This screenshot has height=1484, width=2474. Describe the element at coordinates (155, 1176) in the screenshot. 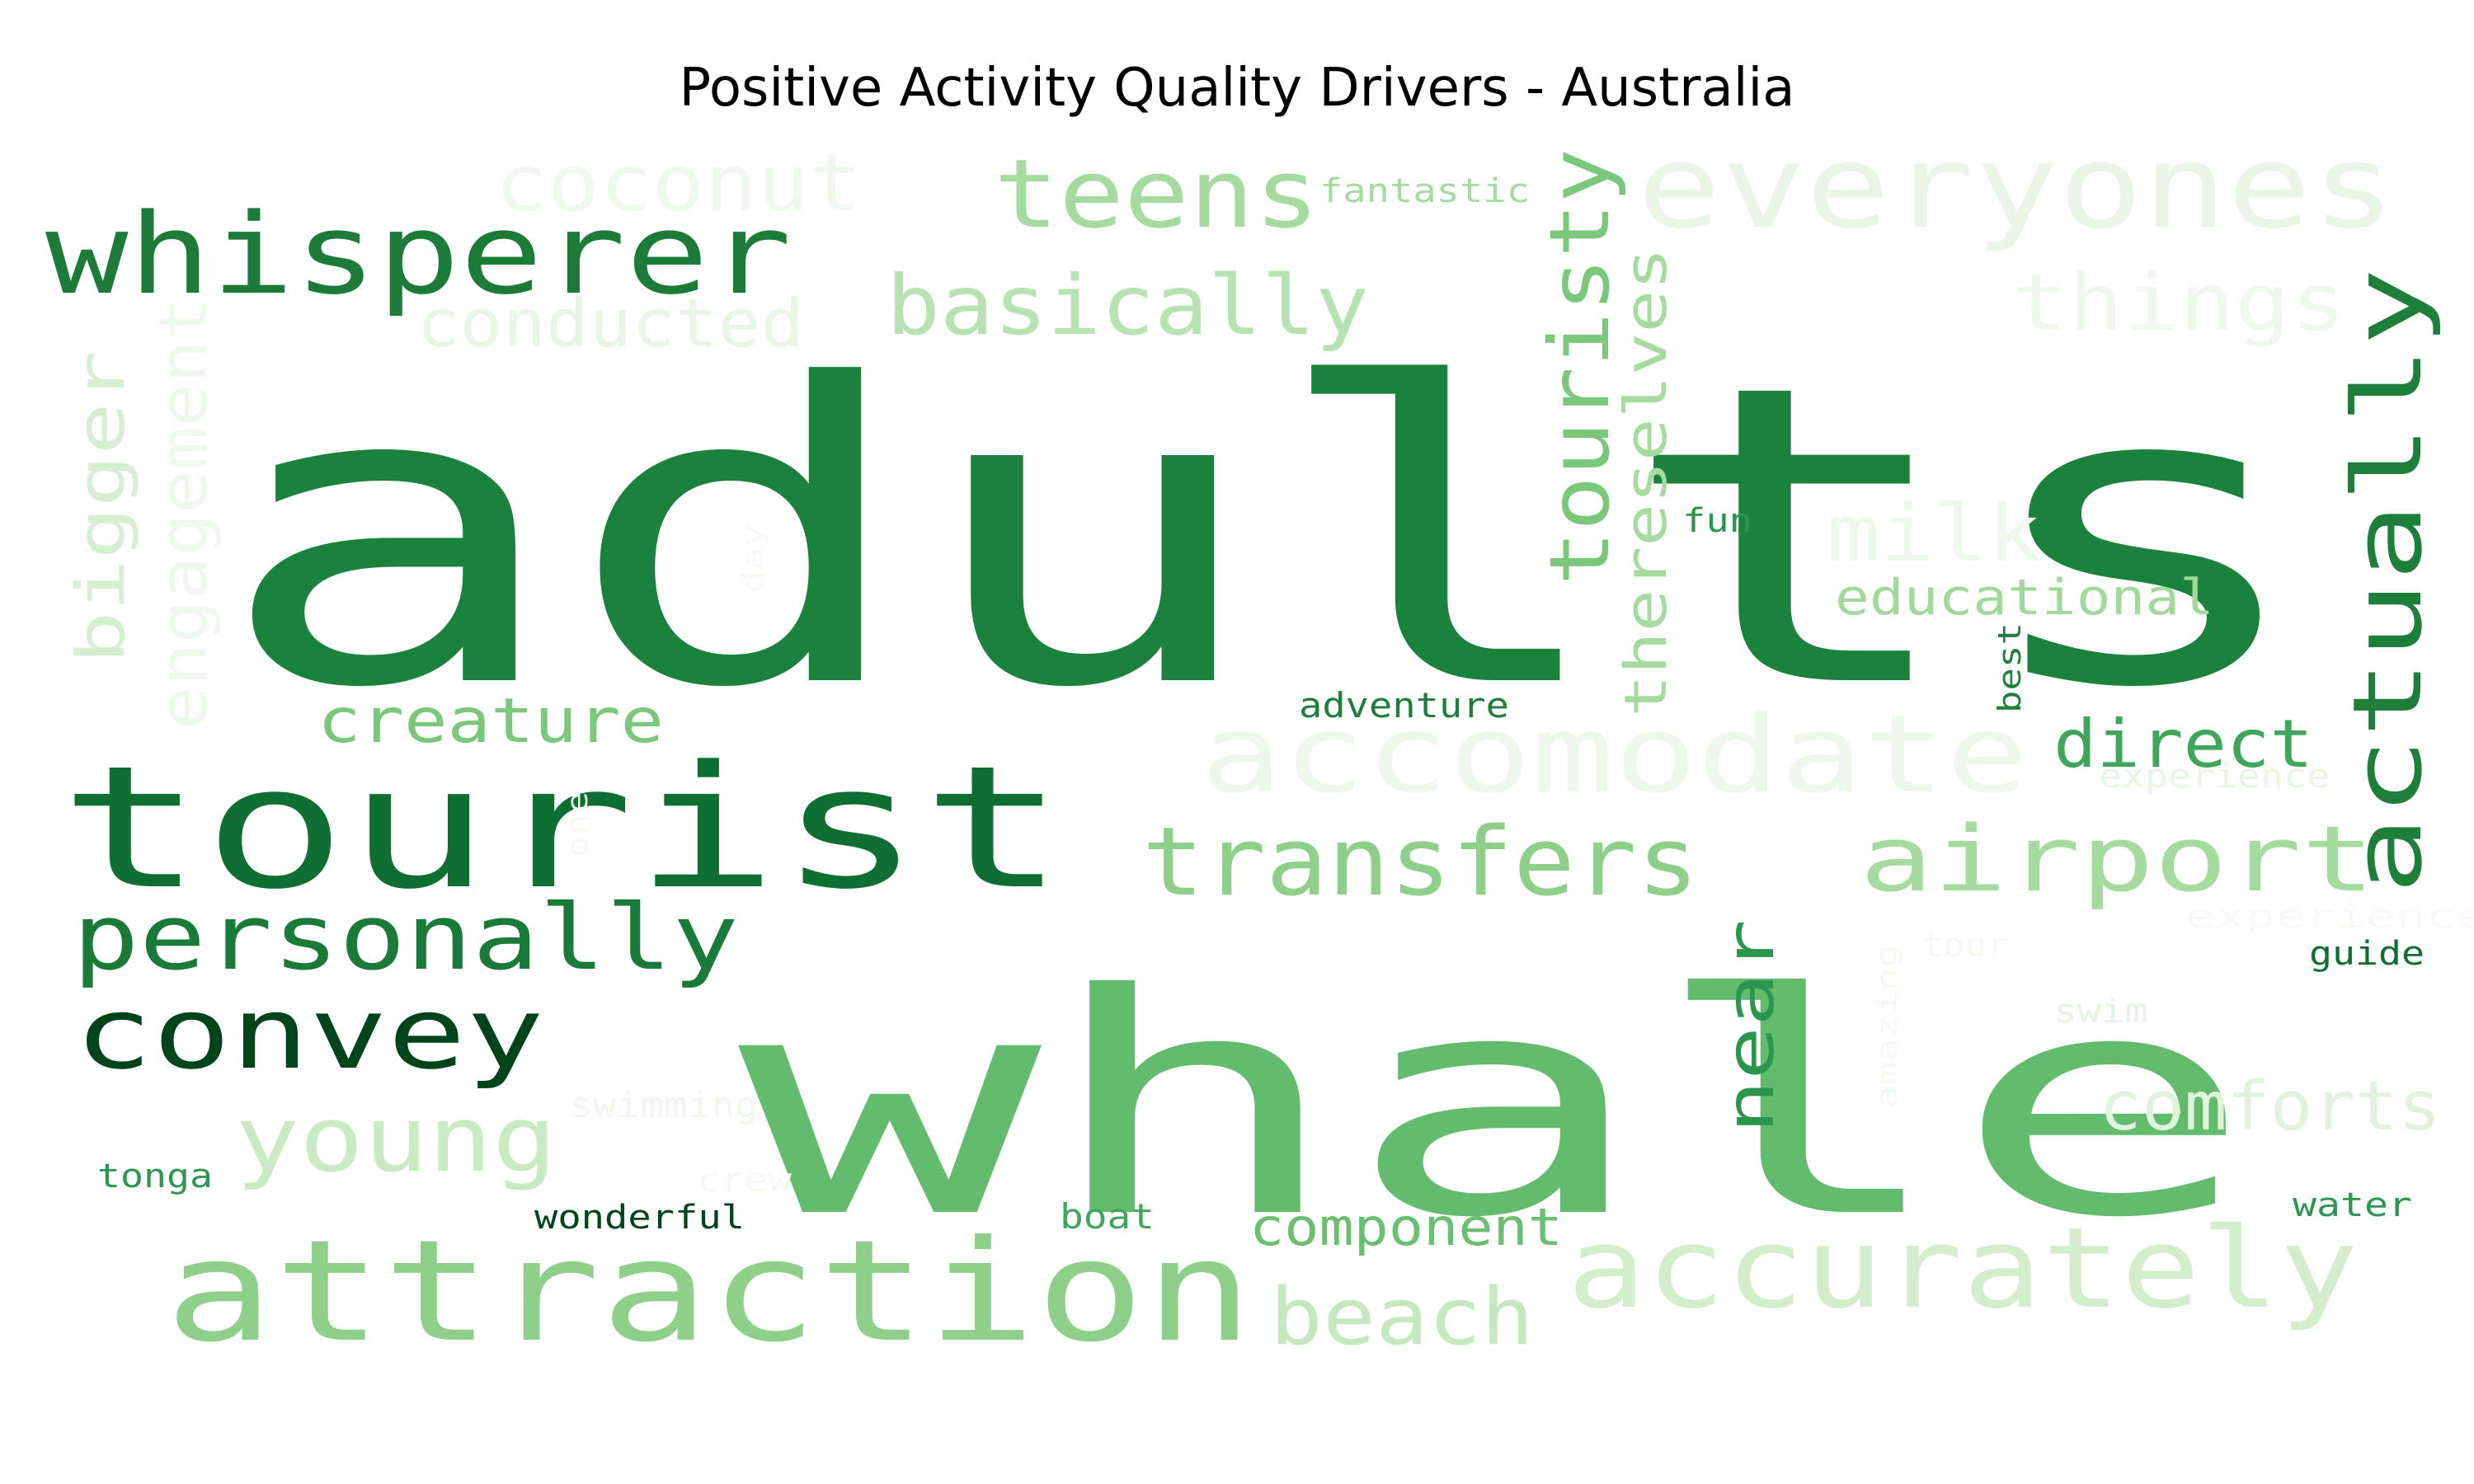

I see `word-tonga: tonga` at that location.